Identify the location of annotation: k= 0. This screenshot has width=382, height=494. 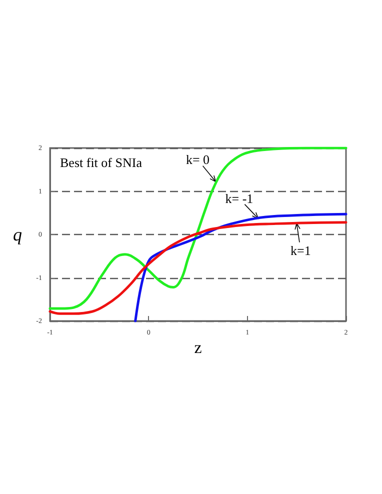
(198, 160).